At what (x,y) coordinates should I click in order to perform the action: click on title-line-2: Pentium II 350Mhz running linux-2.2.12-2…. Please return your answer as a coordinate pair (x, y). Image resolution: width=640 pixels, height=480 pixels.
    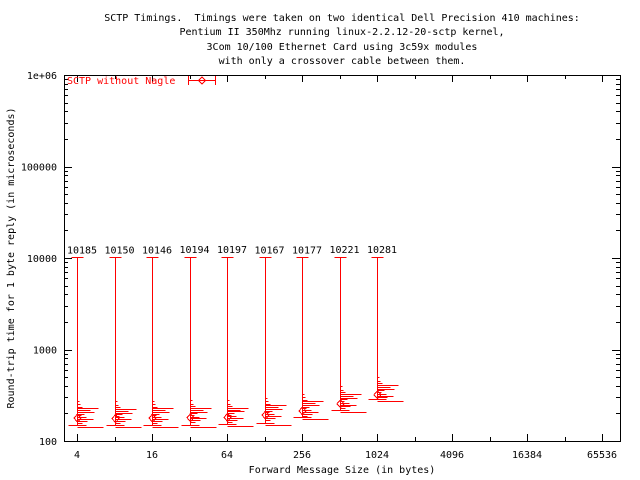
    Looking at the image, I should click on (341, 32).